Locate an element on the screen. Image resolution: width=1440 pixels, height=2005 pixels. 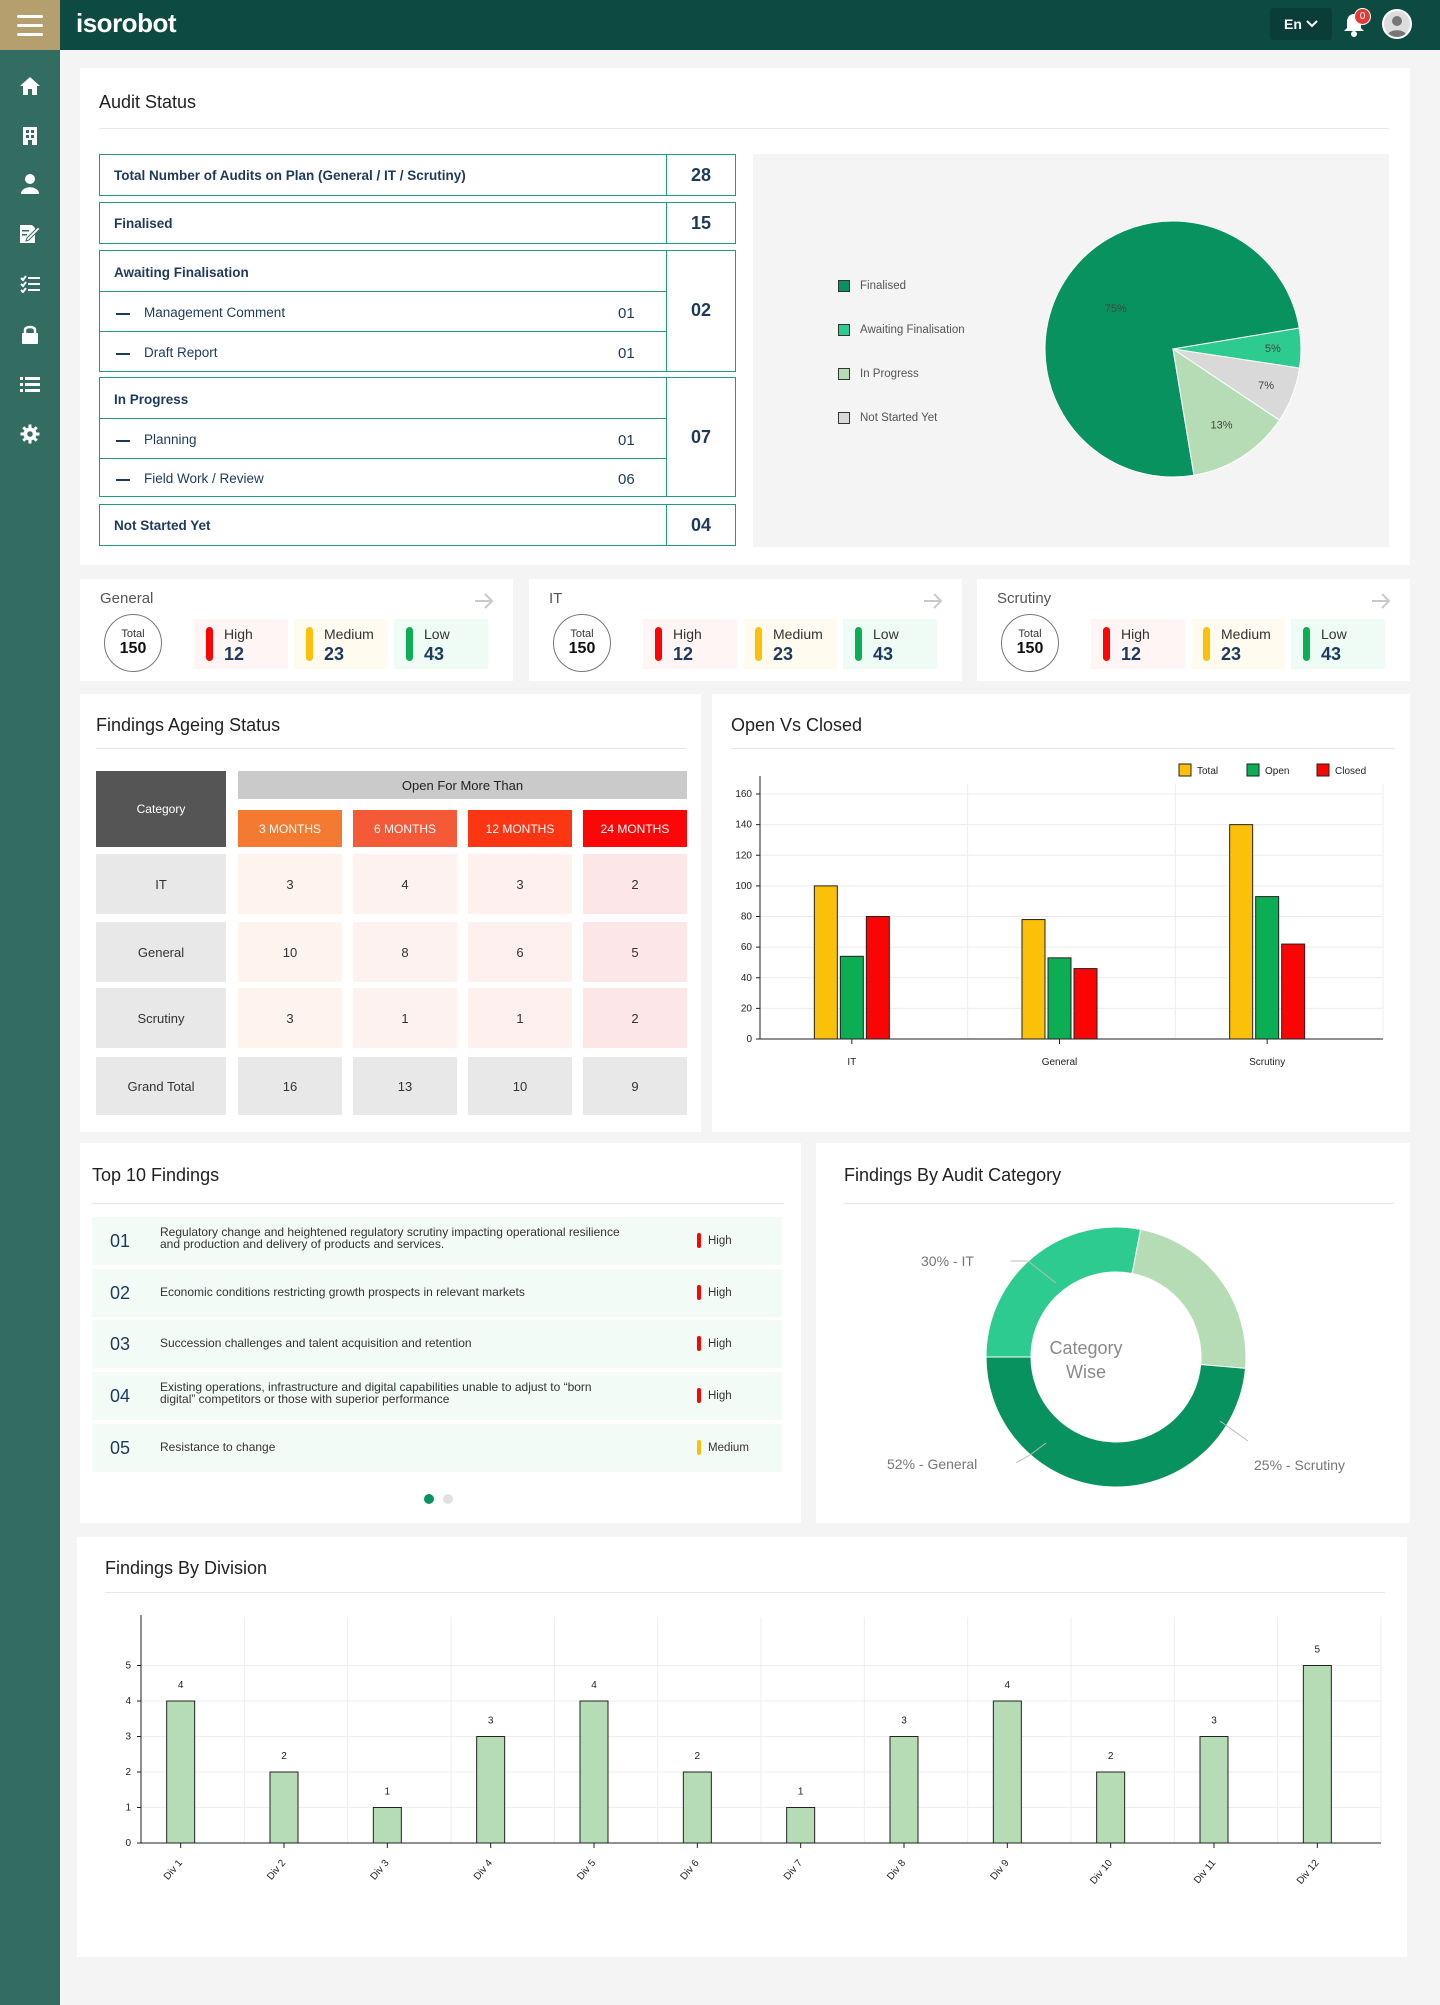
summary-card-general: General Total 150 High 12 Medium 23 Low 43 is located at coordinates (296, 630).